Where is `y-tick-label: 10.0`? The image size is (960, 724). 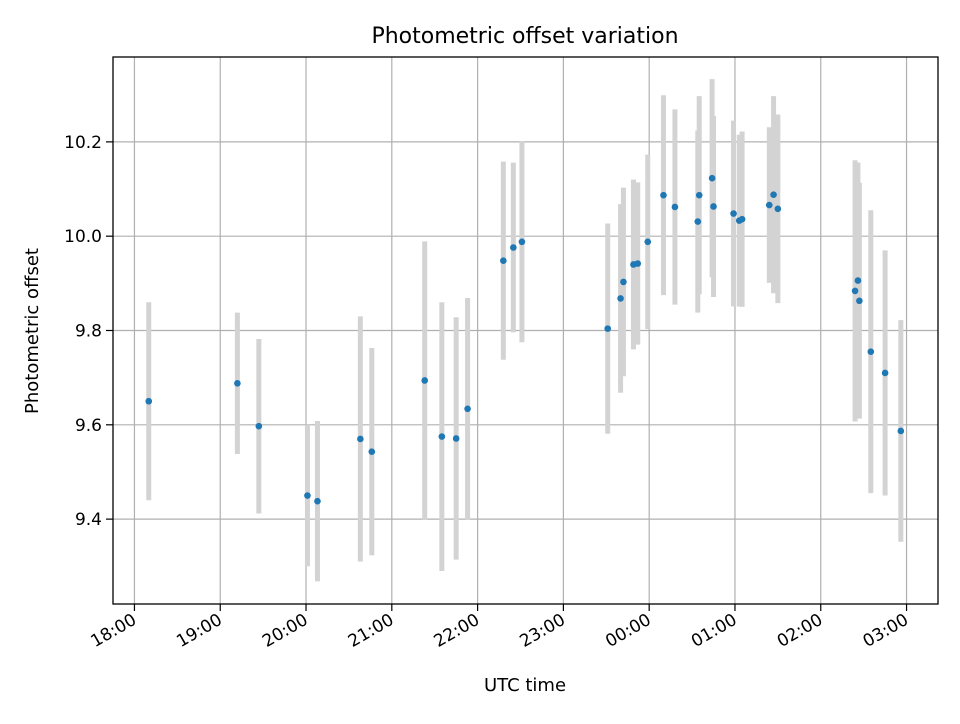 y-tick-label: 10.0 is located at coordinates (83, 237).